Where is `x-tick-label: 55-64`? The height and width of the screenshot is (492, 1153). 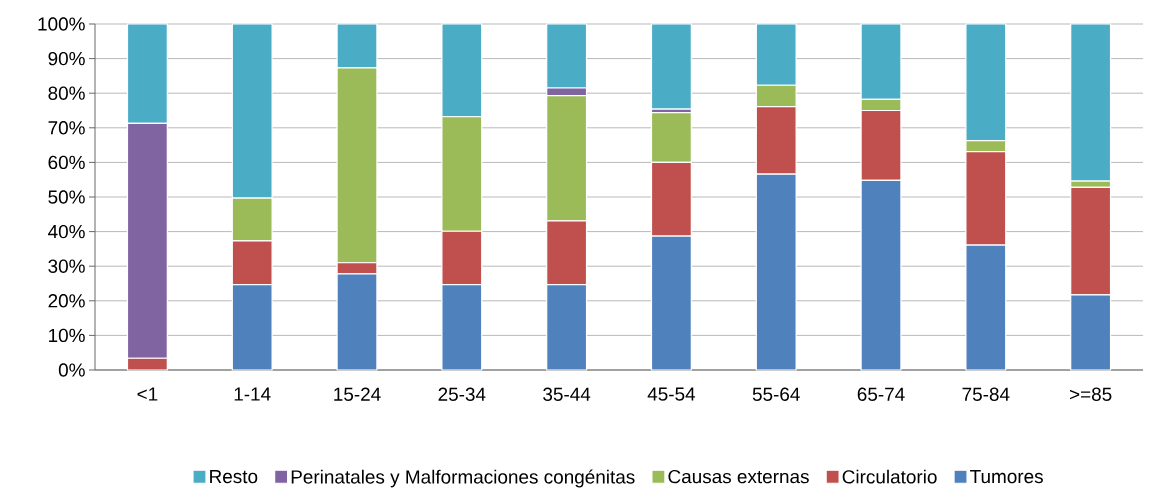 x-tick-label: 55-64 is located at coordinates (776, 394).